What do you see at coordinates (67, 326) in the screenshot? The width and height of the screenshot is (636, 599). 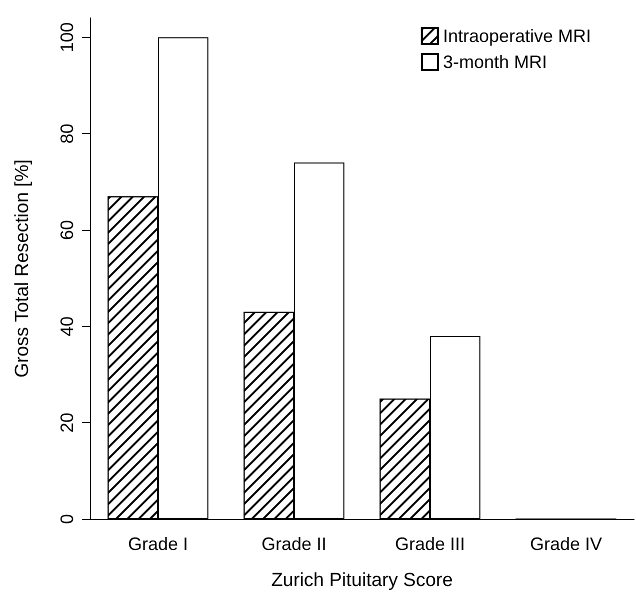 I see `y-tick-label: 40` at bounding box center [67, 326].